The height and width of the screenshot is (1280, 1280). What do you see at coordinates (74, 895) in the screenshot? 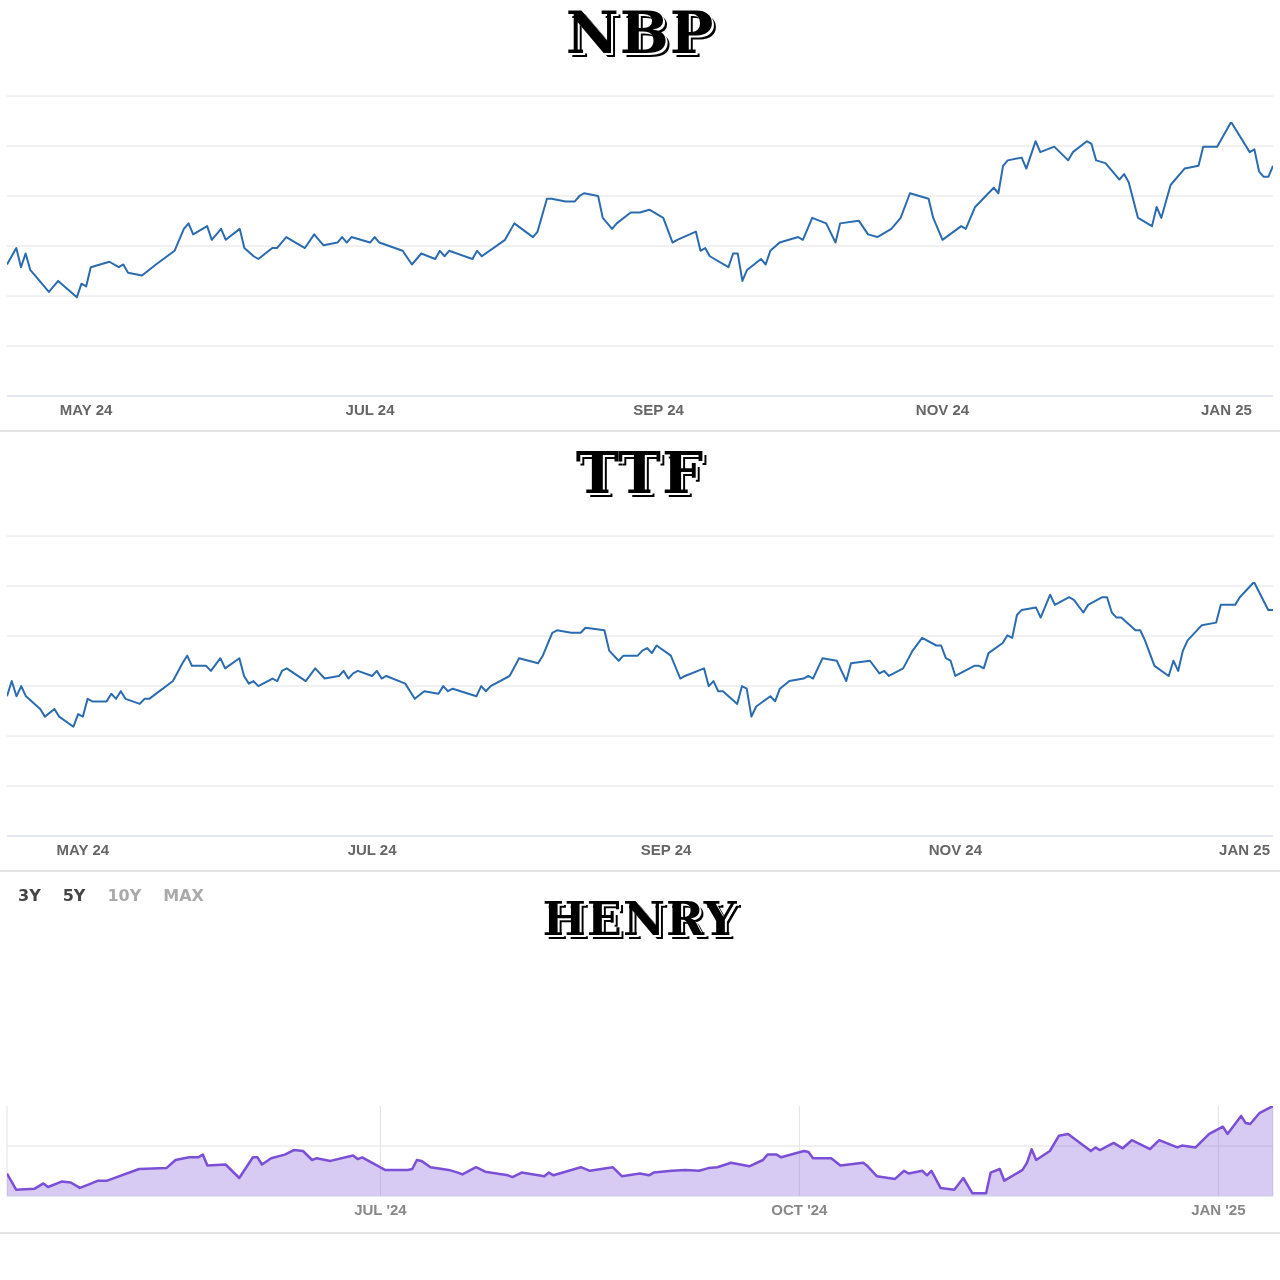
I see `text: 5Y` at bounding box center [74, 895].